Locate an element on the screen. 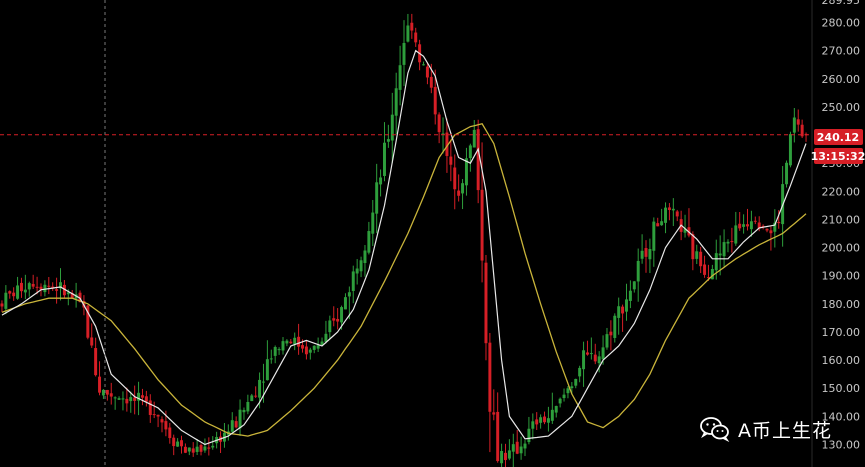 This screenshot has height=467, width=865. y-tick-label: 280.00 is located at coordinates (841, 23).